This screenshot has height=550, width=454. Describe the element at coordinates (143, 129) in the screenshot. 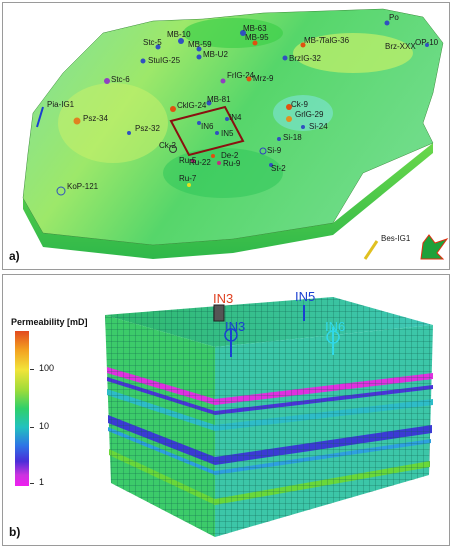

I see `well-marker: Psz-32` at that location.